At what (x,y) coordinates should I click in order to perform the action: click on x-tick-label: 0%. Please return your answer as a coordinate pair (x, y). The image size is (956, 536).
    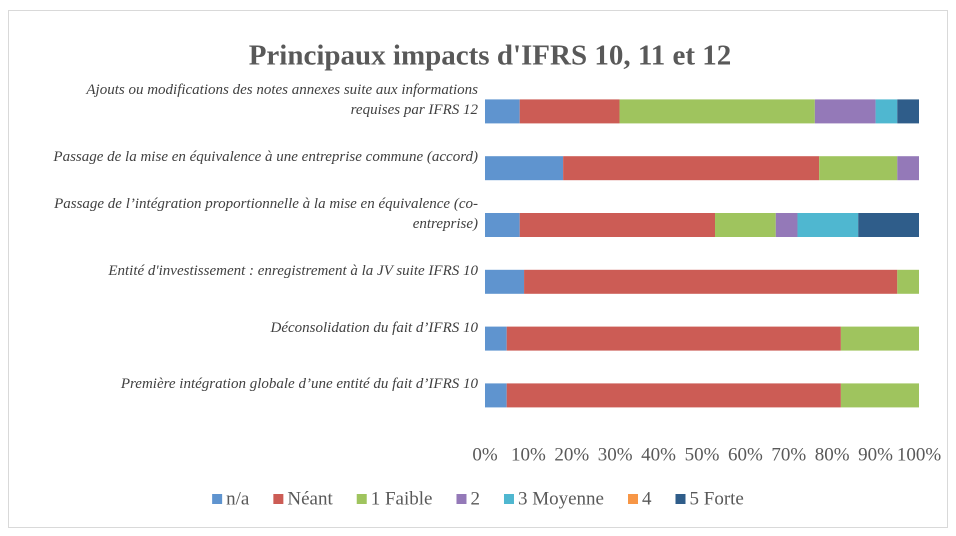
    Looking at the image, I should click on (485, 454).